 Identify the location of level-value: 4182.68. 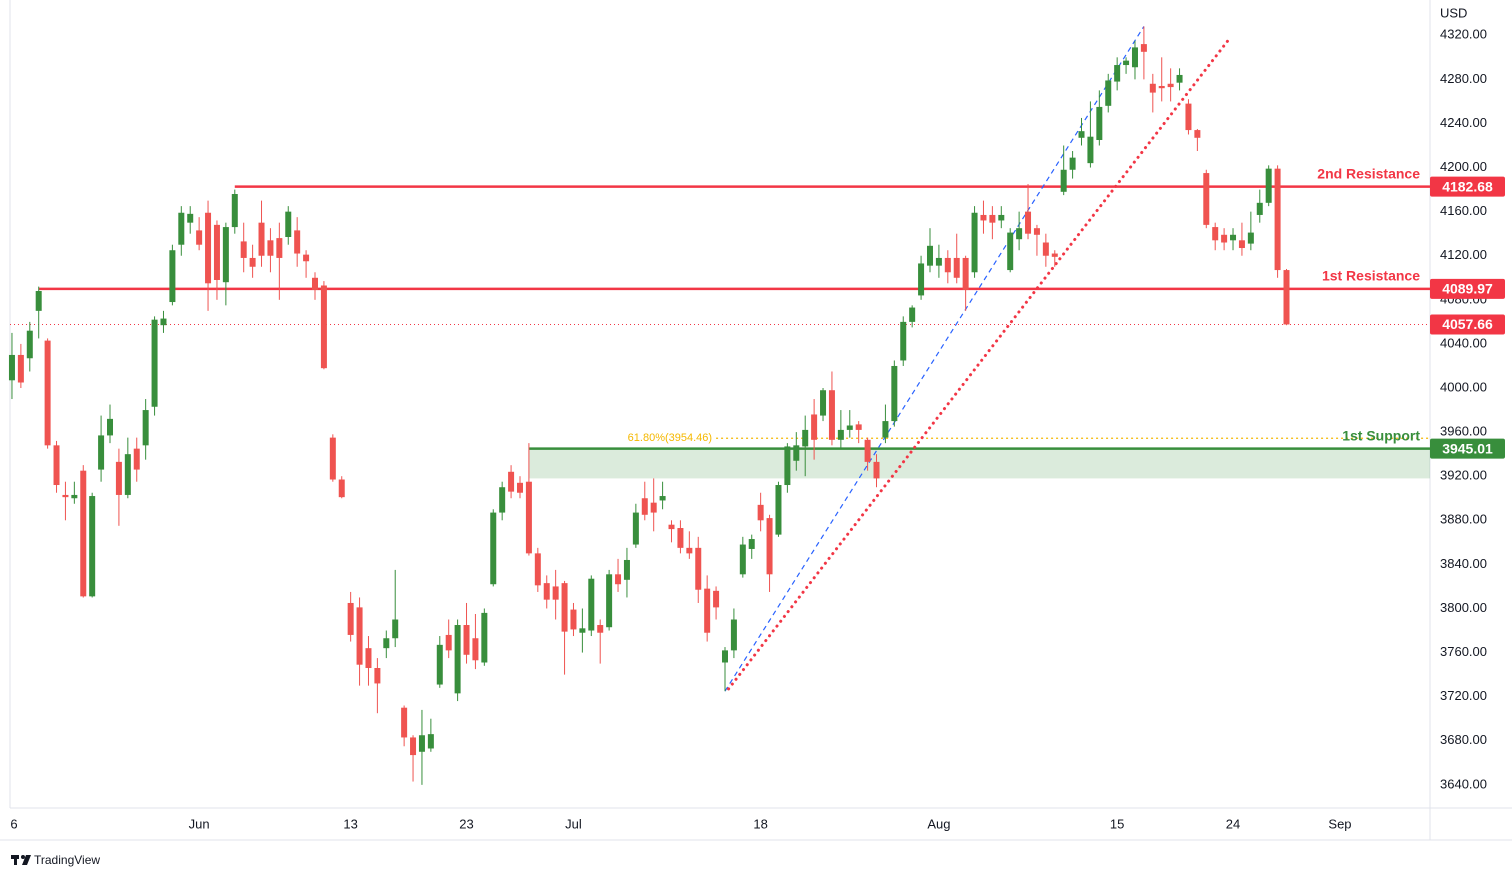
(1467, 186).